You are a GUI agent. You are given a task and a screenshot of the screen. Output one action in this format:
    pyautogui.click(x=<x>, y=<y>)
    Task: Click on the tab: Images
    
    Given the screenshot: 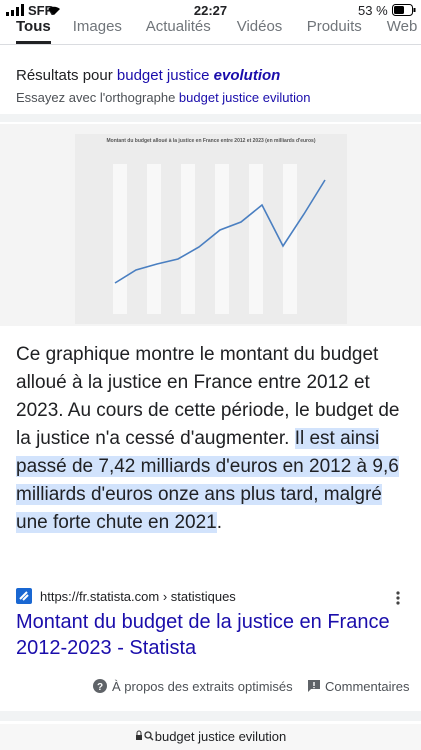 What is the action you would take?
    pyautogui.click(x=97, y=26)
    